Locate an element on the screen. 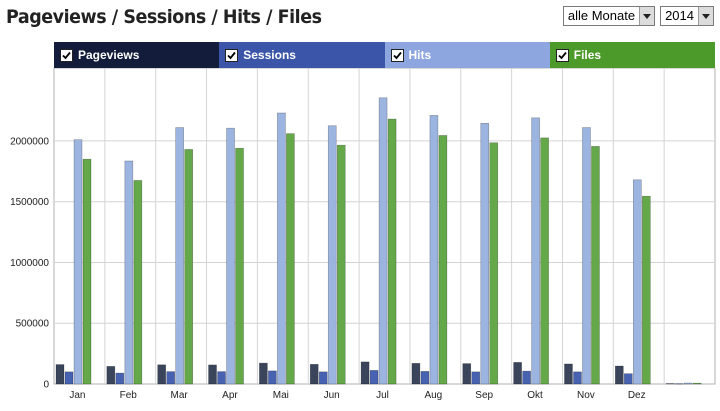  y-tick-label: 1500000 is located at coordinates (29, 202).